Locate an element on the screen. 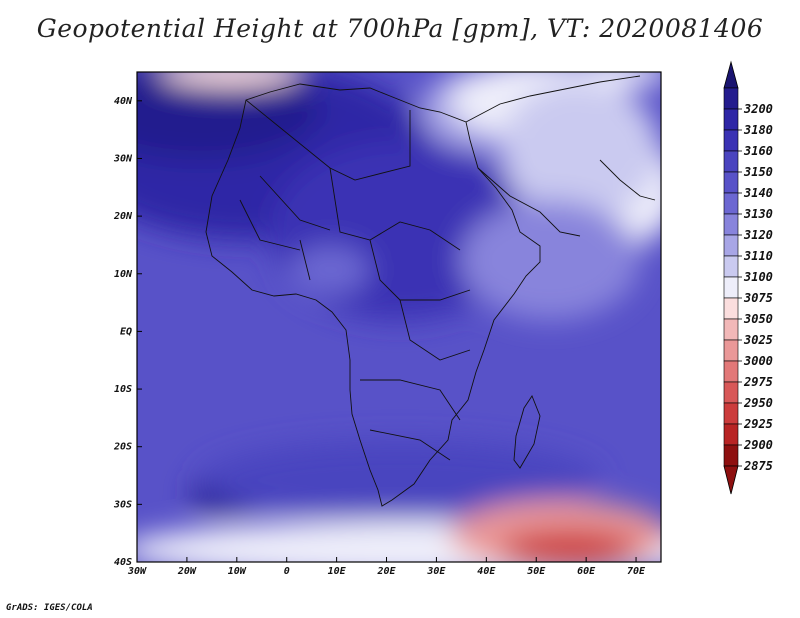 Image resolution: width=800 pixels, height=618 pixels. colorbar-label: 3130 is located at coordinates (758, 214).